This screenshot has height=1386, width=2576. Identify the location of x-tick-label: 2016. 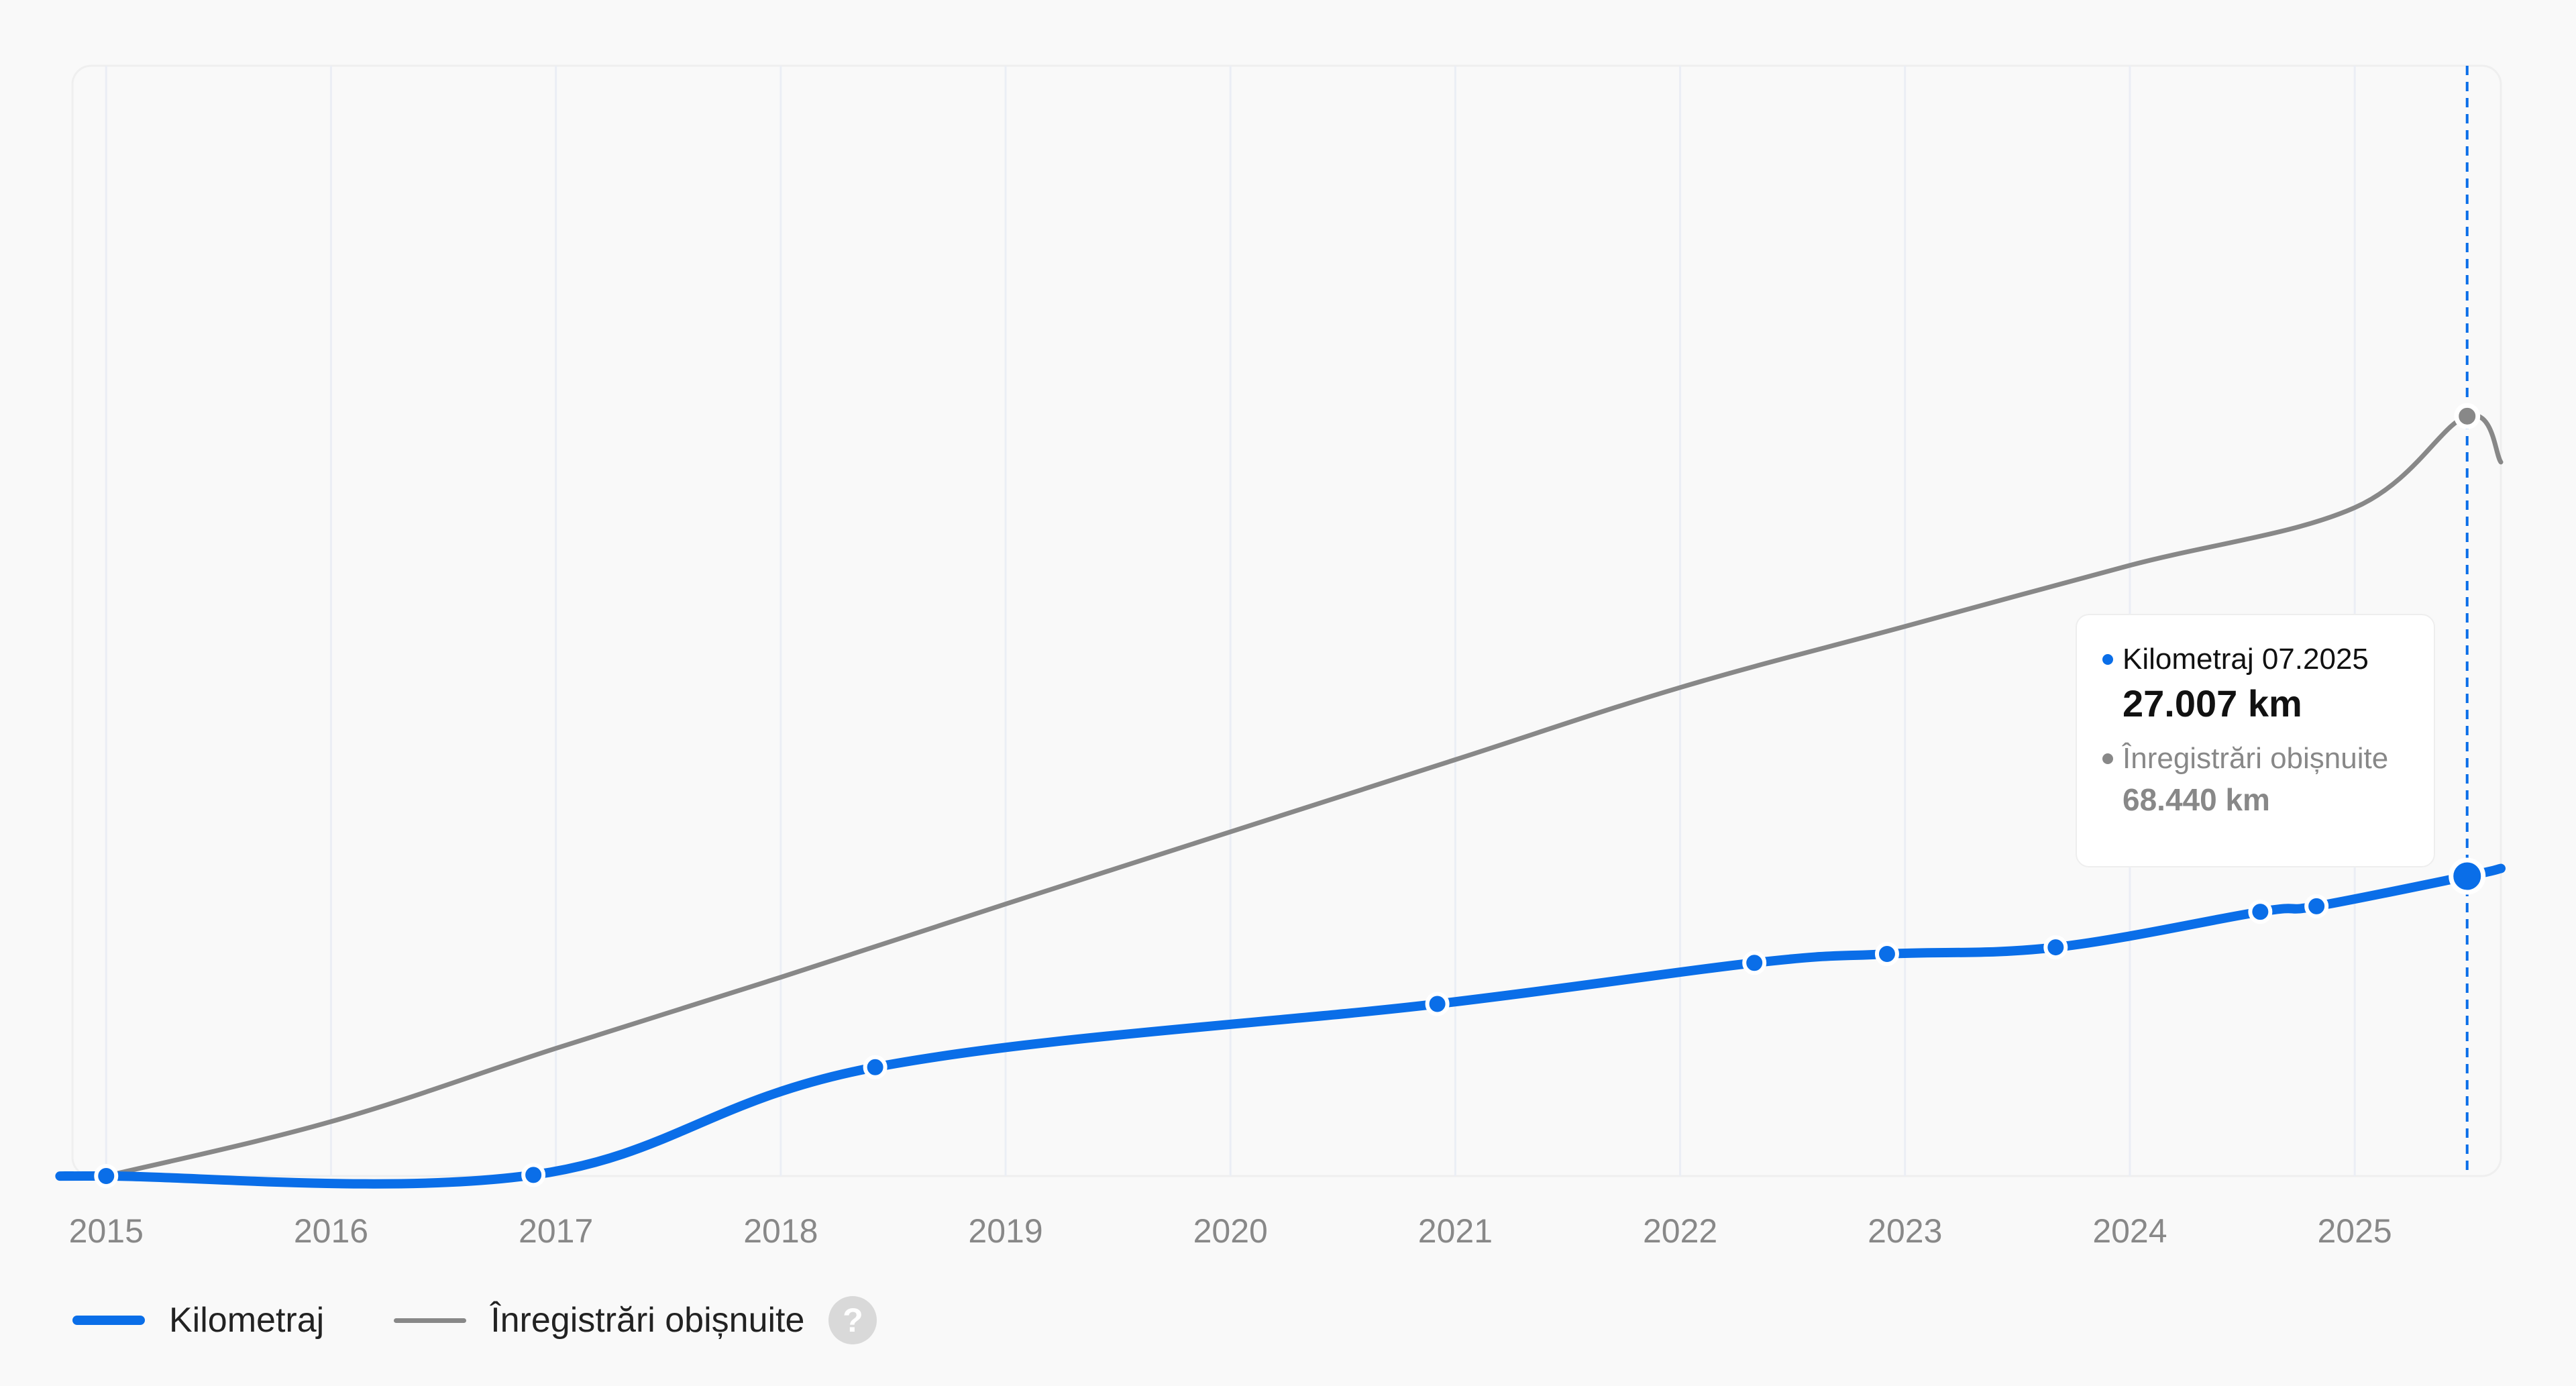
(331, 1231).